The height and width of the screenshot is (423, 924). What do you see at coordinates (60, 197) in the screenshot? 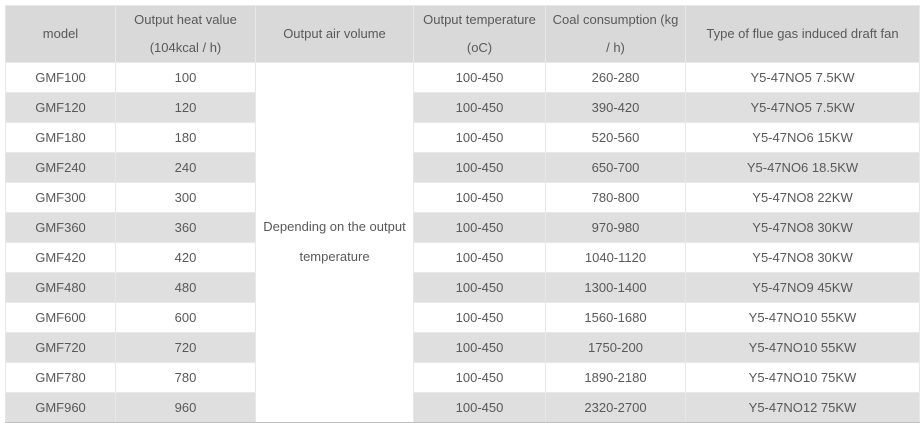
I see `cell-model: GMF300` at bounding box center [60, 197].